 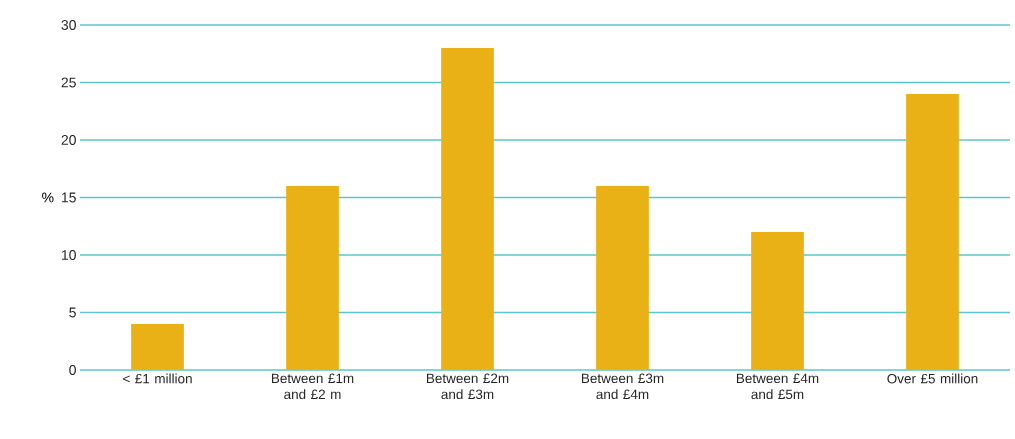 What do you see at coordinates (777, 386) in the screenshot?
I see `x-tick-label: Between £4m and £5m` at bounding box center [777, 386].